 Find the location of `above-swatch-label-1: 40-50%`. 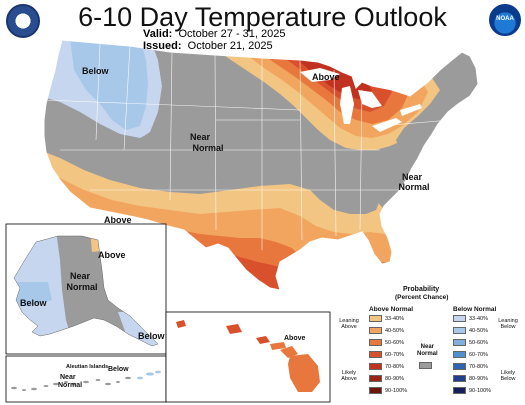

above-swatch-label-1: 40-50% is located at coordinates (394, 331).